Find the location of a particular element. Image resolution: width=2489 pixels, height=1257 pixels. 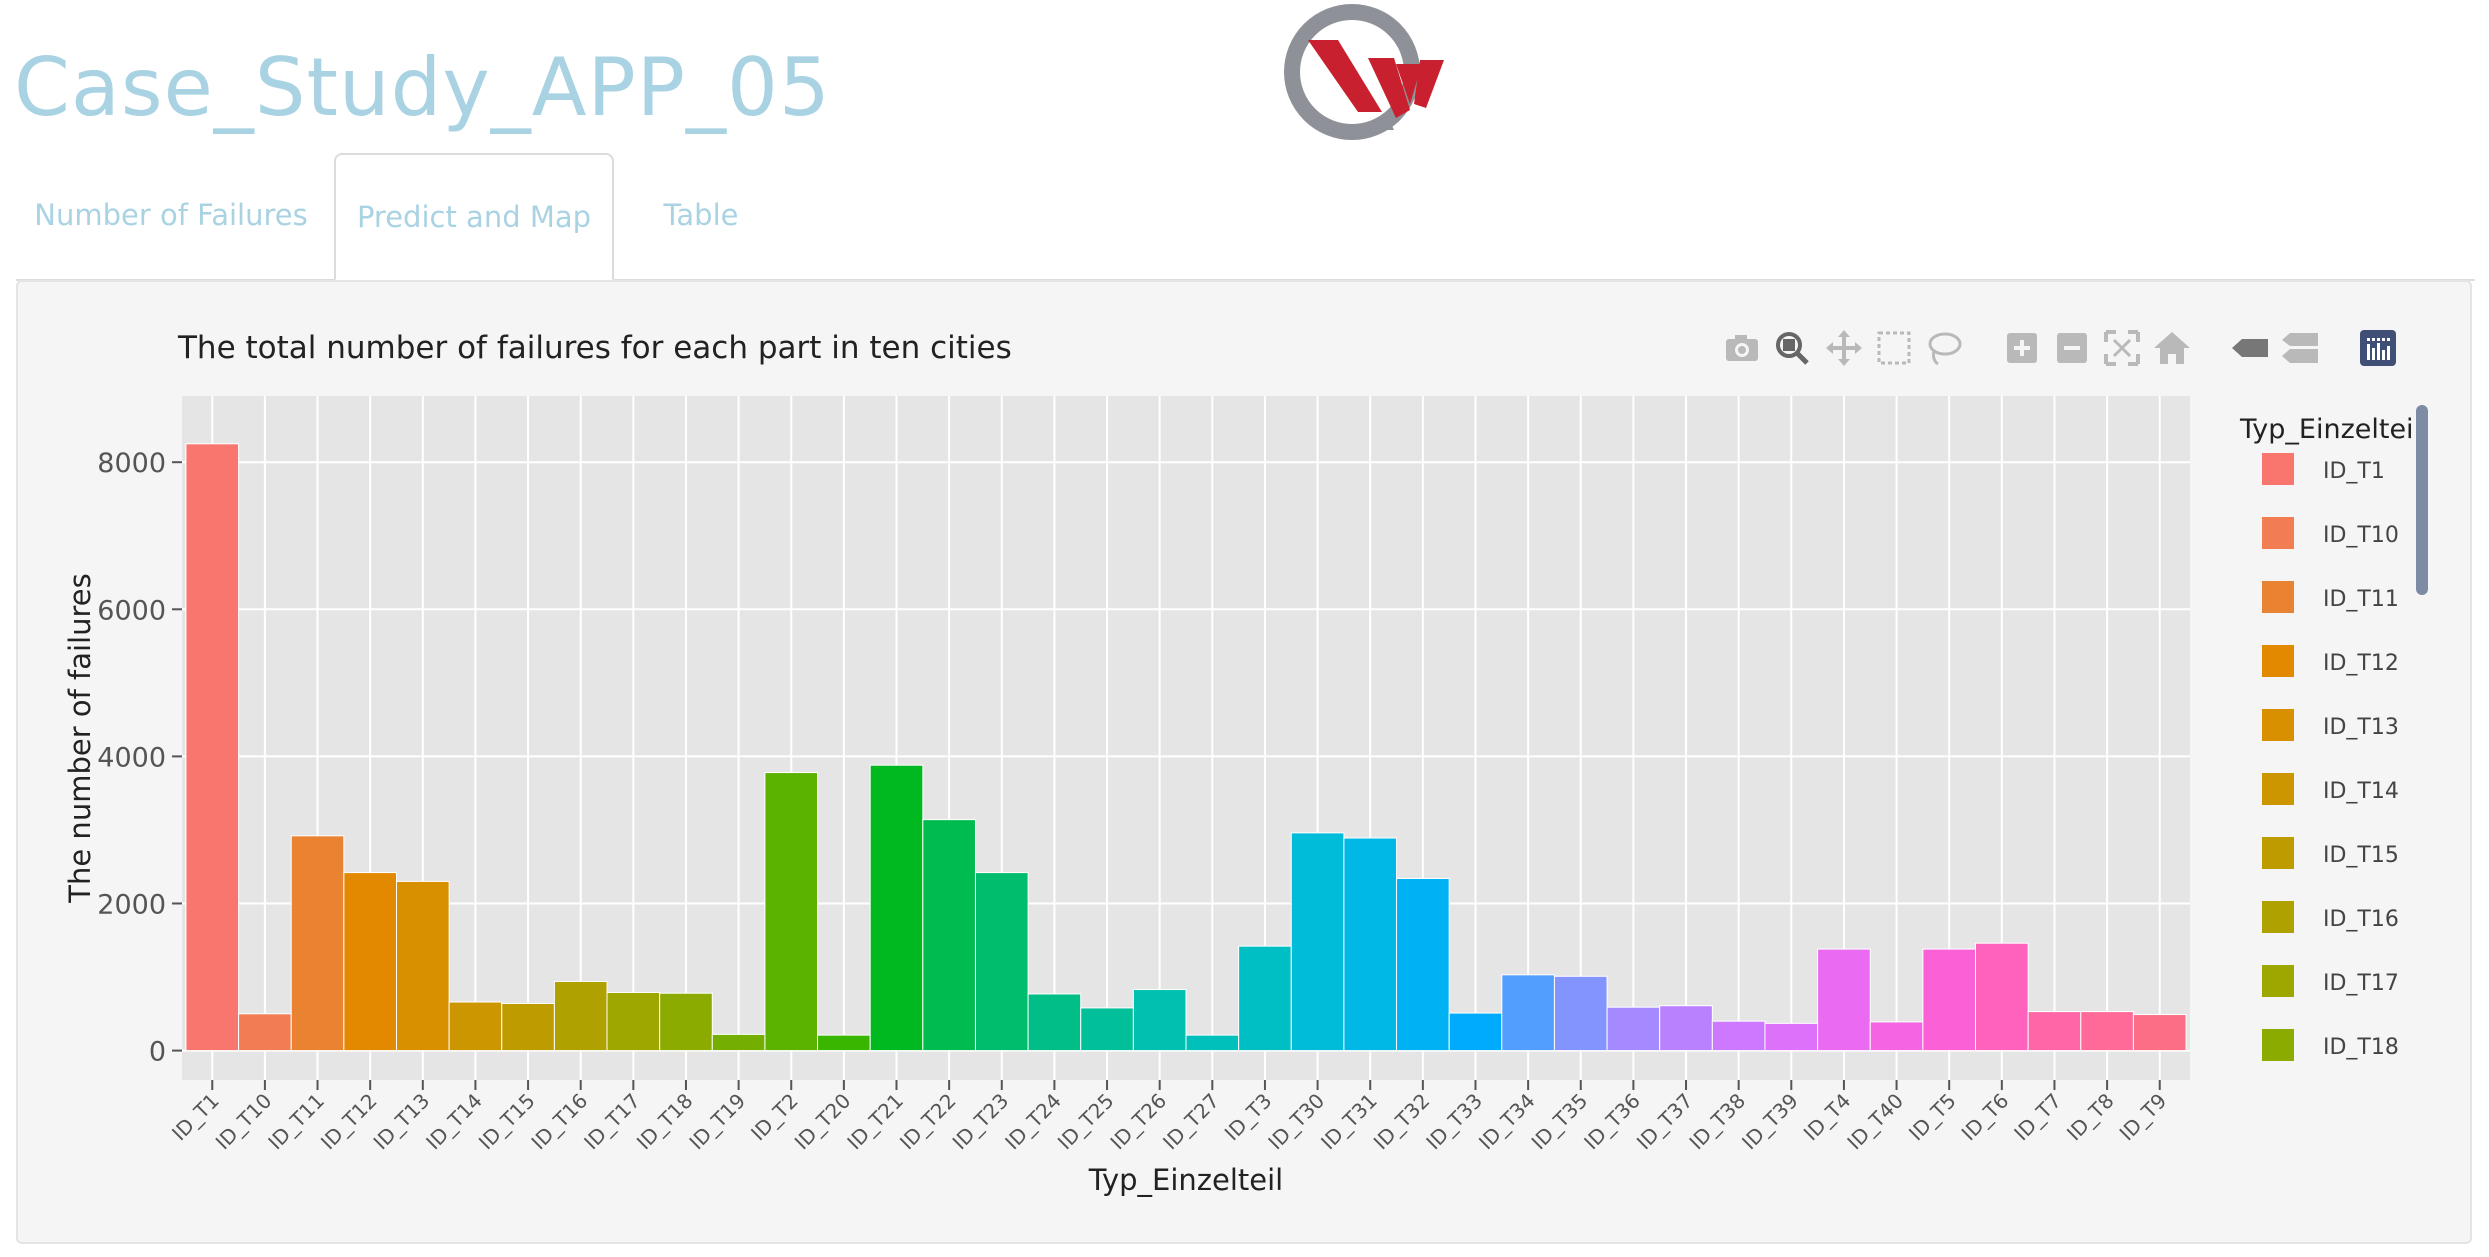

bar-ID_T26 is located at coordinates (1159, 1020).